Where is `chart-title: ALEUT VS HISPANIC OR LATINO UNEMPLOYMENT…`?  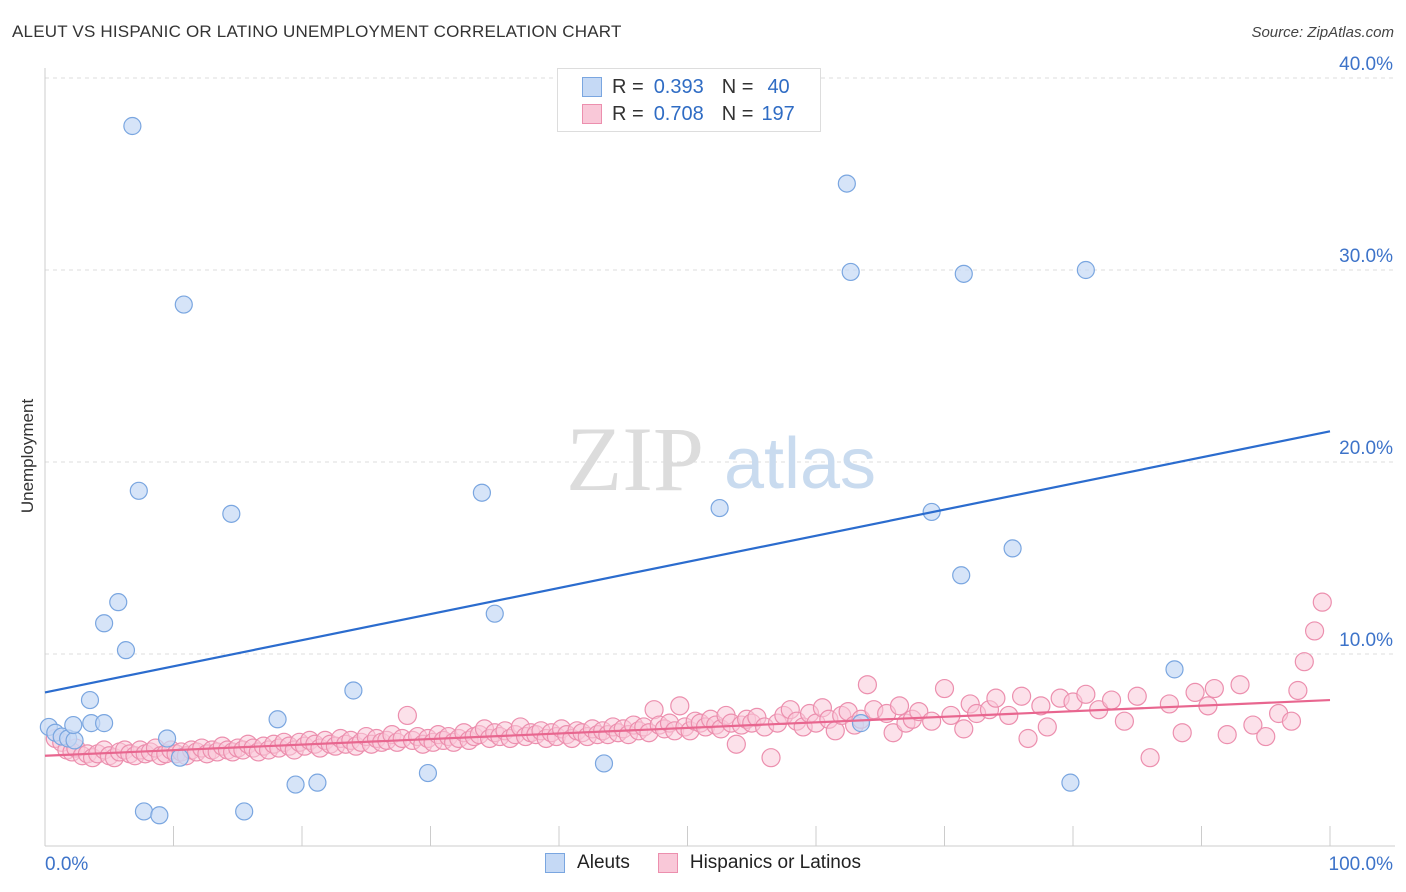
chart-title: ALEUT VS HISPANIC OR LATINO UNEMPLOYMENT… is located at coordinates (317, 31).